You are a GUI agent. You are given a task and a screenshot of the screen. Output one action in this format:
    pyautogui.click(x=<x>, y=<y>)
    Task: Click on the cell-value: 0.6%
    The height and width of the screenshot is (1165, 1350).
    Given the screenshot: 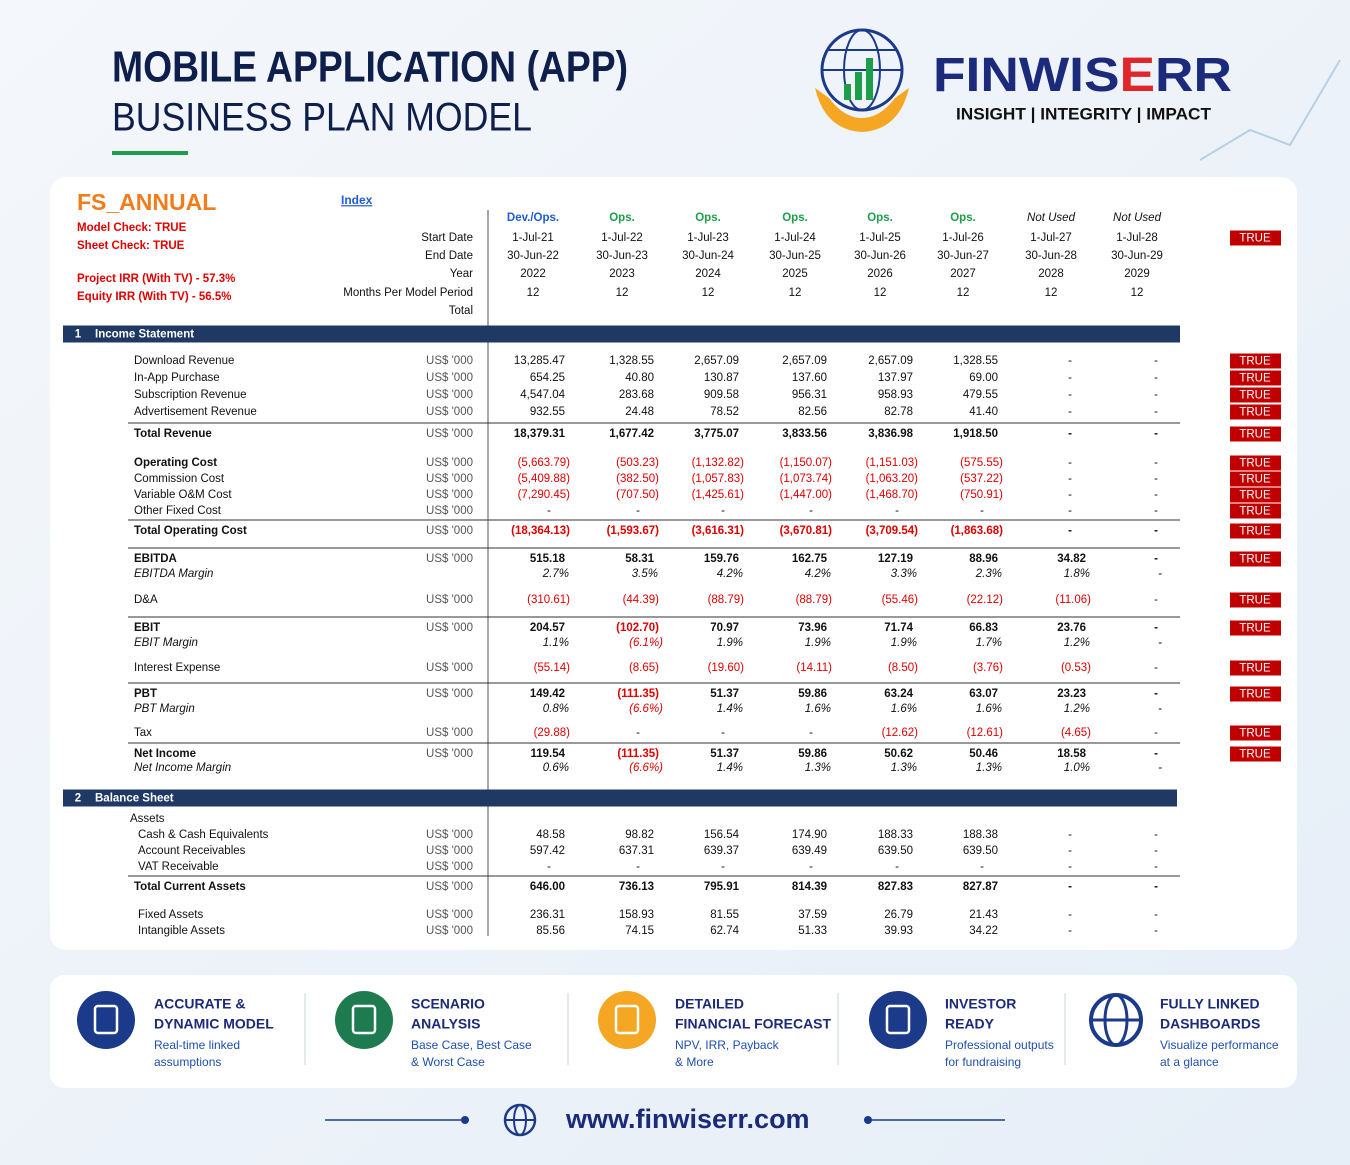 What is the action you would take?
    pyautogui.click(x=556, y=768)
    